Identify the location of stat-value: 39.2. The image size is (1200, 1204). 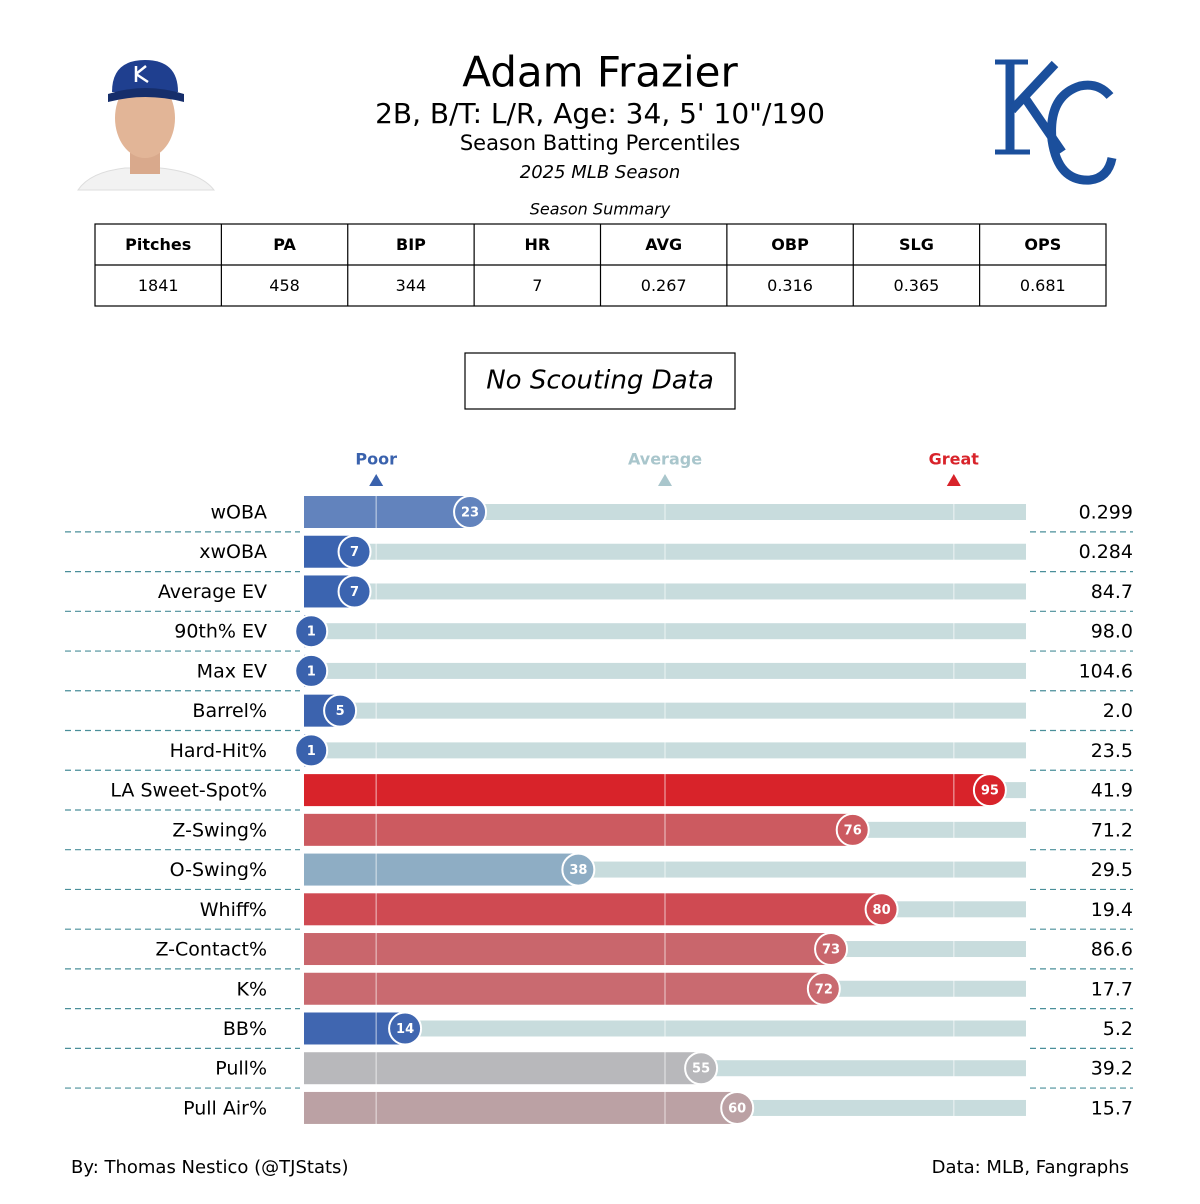
(1112, 1069).